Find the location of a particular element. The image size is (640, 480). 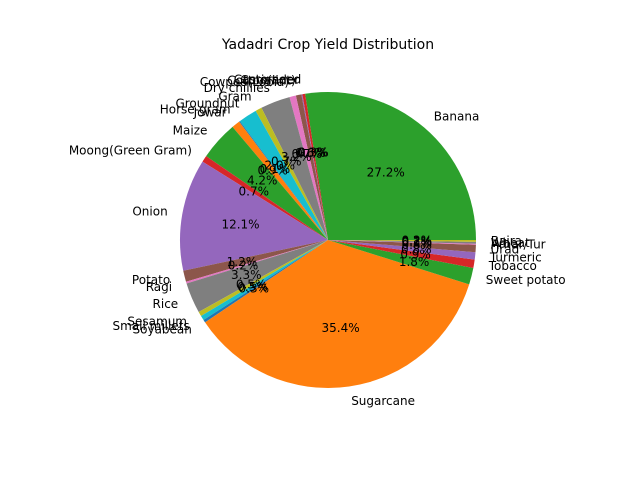

slice-label-sweet-potato: Sweet potato is located at coordinates (526, 280).